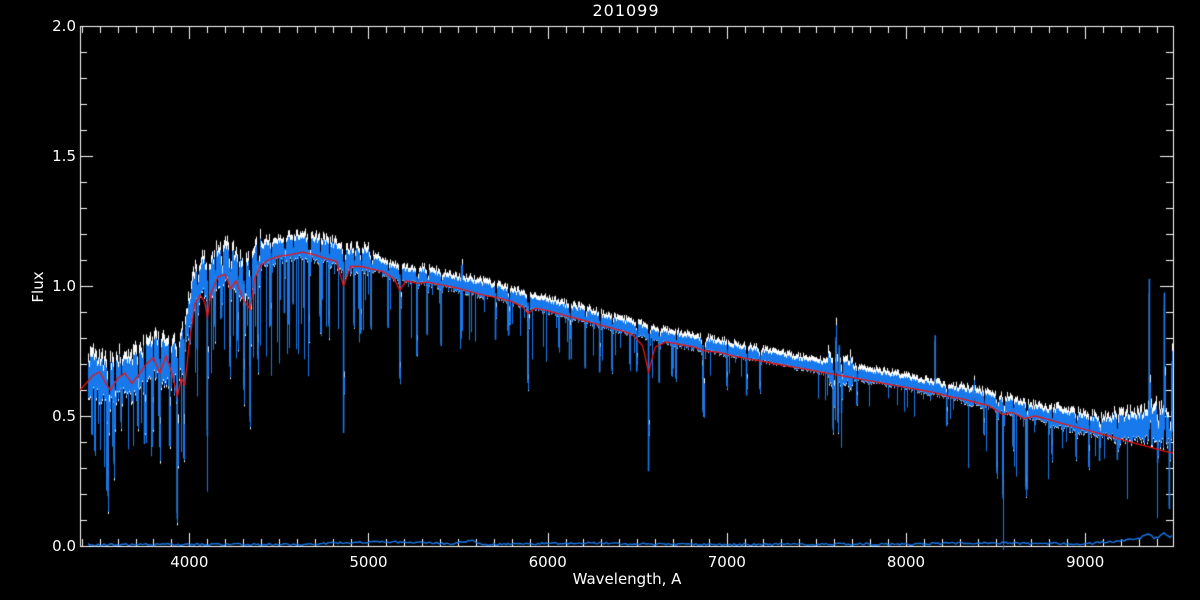 The width and height of the screenshot is (1200, 600). Describe the element at coordinates (189, 562) in the screenshot. I see `x-tick-label-4000: 4000` at that location.